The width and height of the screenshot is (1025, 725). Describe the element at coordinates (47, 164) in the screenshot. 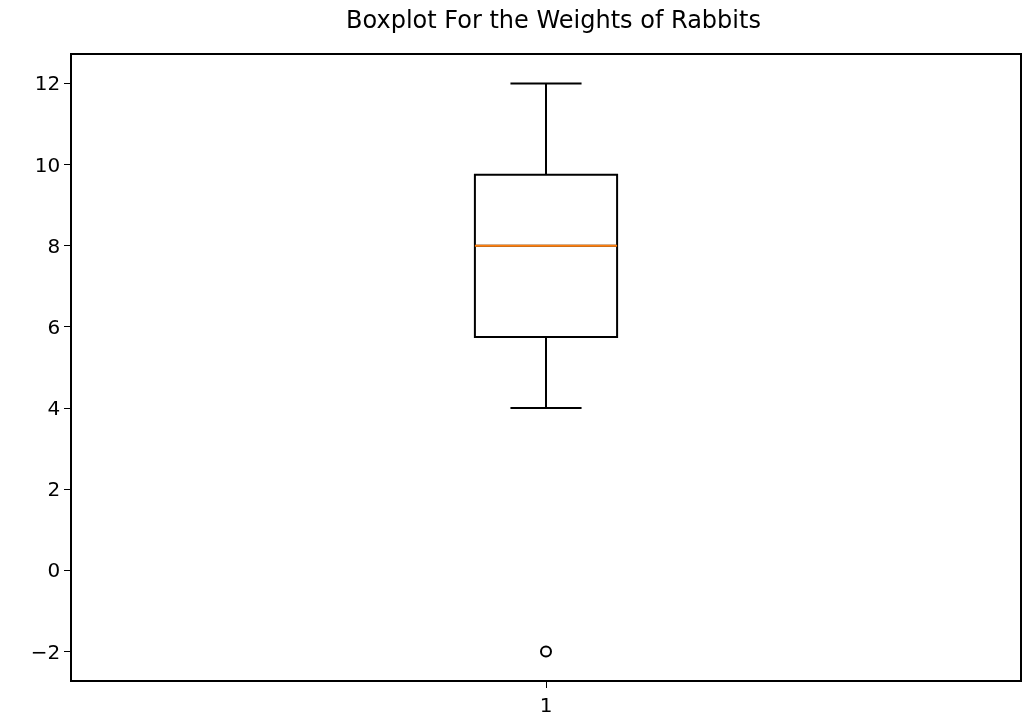

I see `y-tick-label: 10` at that location.